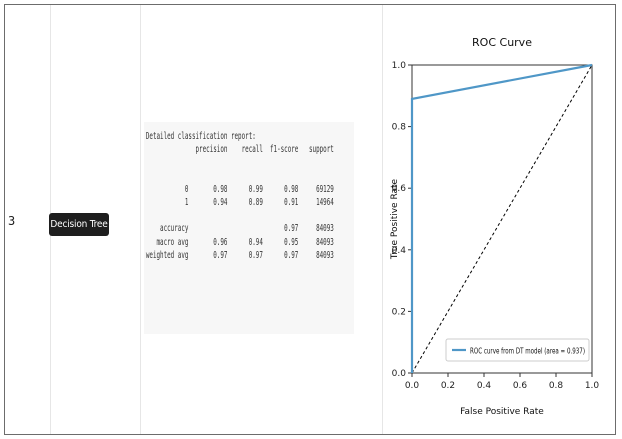  Describe the element at coordinates (556, 386) in the screenshot. I see `x-tick-label: 0.8` at that location.